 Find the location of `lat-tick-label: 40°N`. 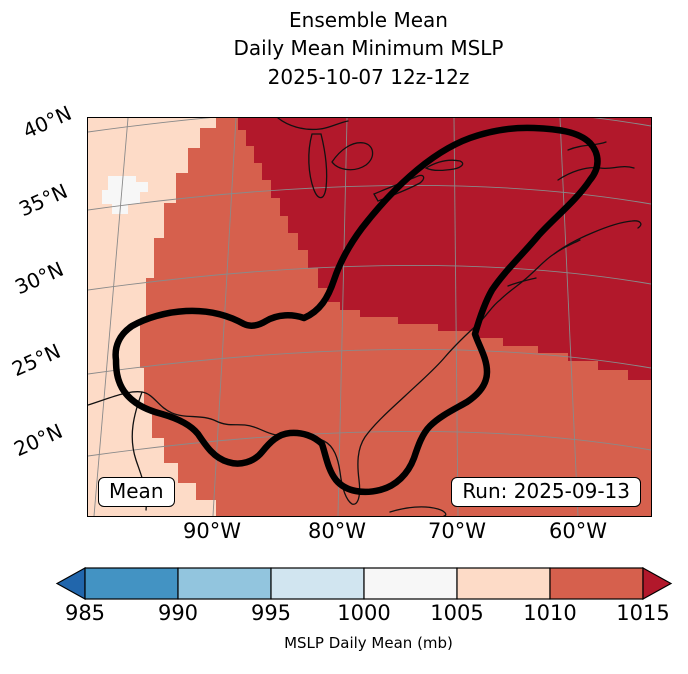

lat-tick-label: 40°N is located at coordinates (47, 122).